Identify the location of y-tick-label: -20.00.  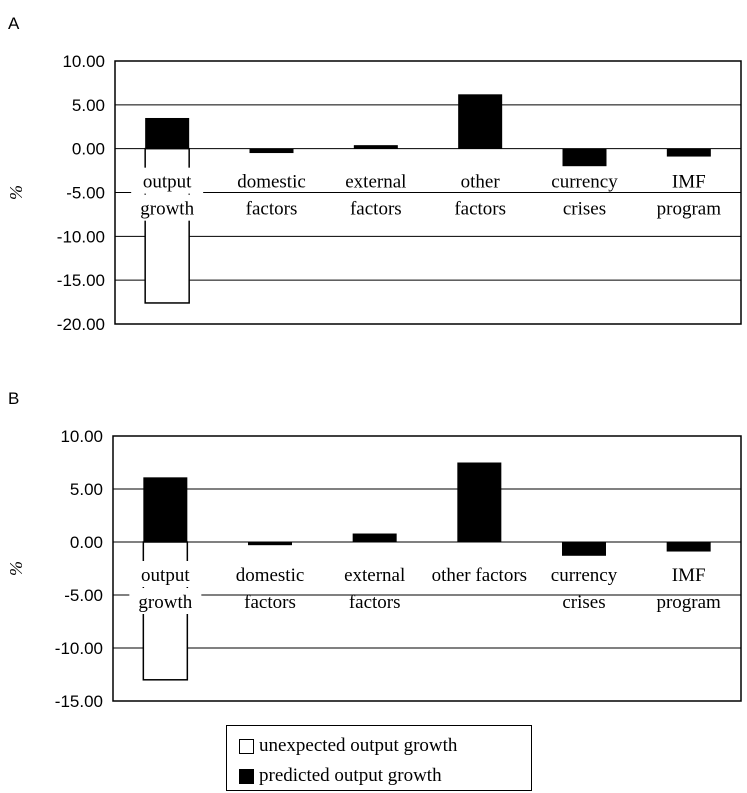
(81, 324).